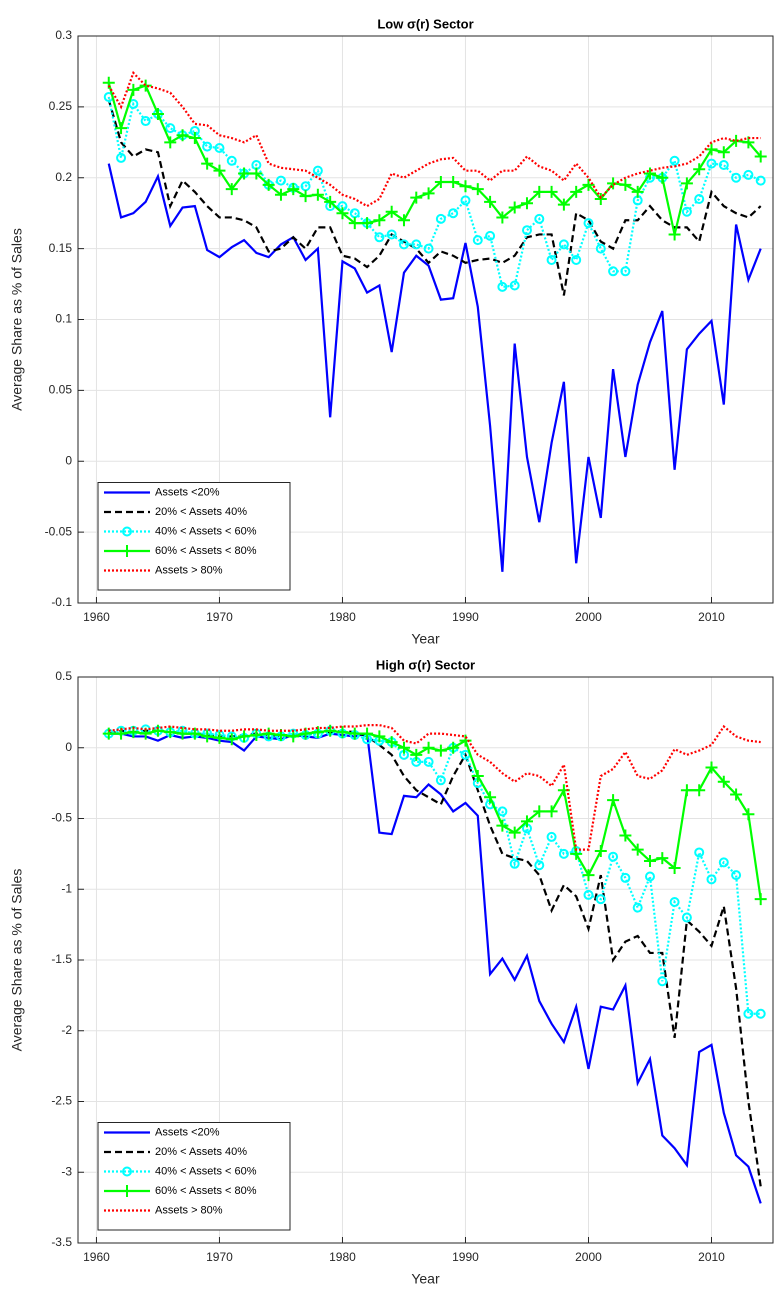 This screenshot has height=1315, width=782. I want to click on y-tick-label: -0.05, so click(59, 531).